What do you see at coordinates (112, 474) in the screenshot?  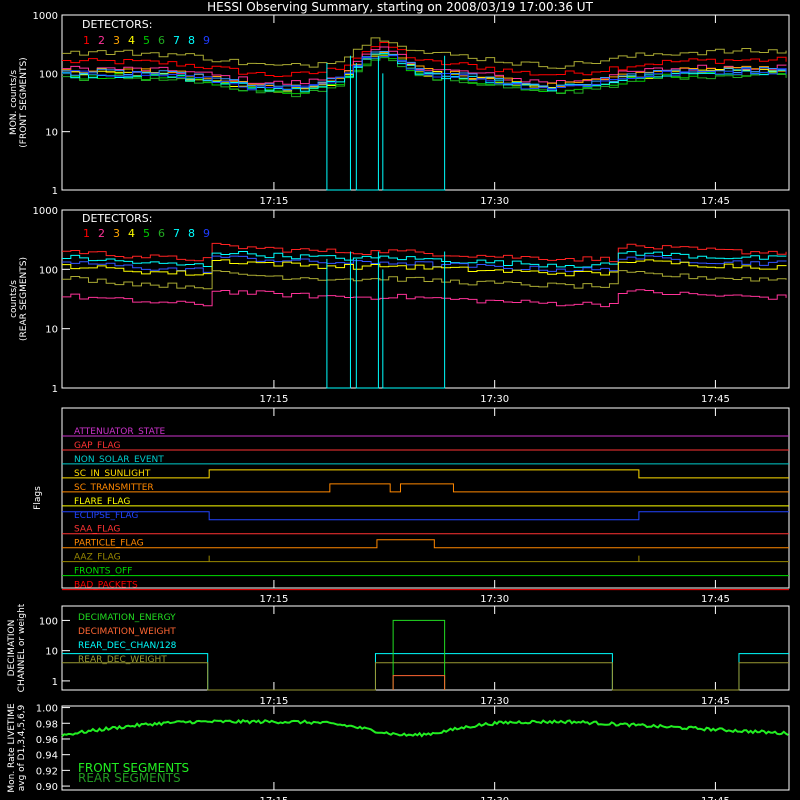 I see `flag-label: SC_IN_SUNLIGHT` at bounding box center [112, 474].